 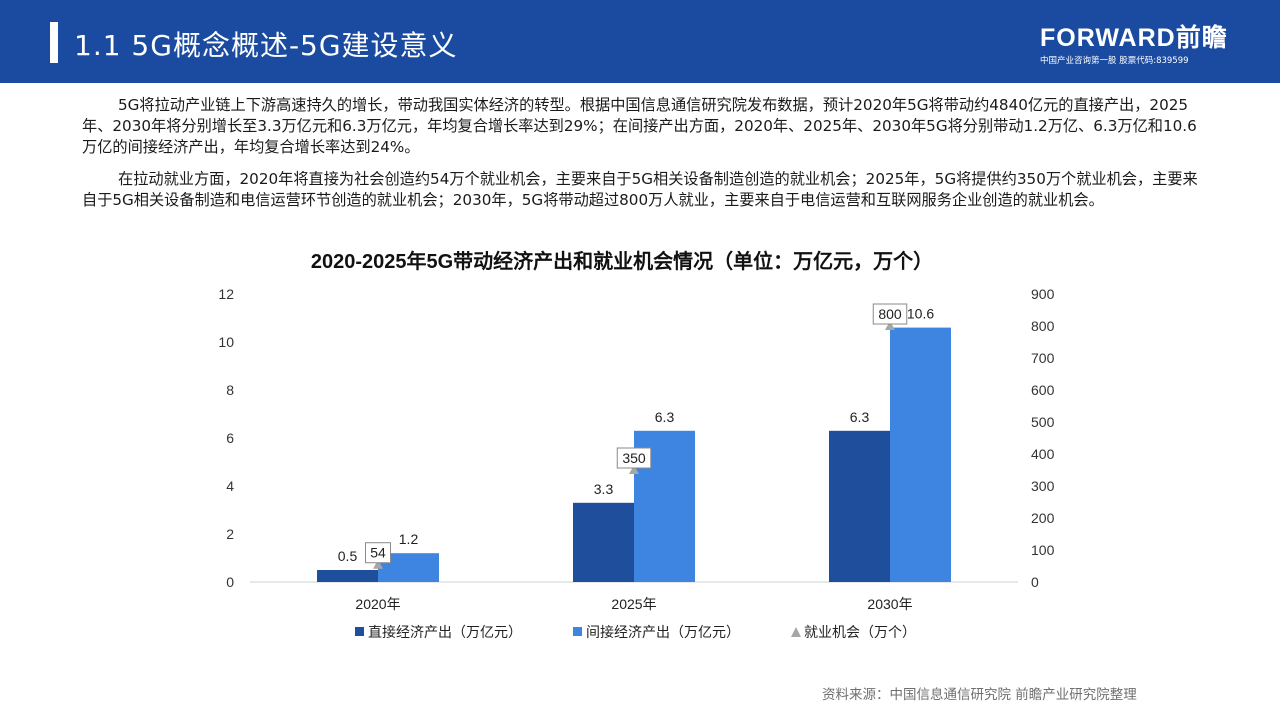 What do you see at coordinates (54, 42) in the screenshot?
I see `header-accent-bar` at bounding box center [54, 42].